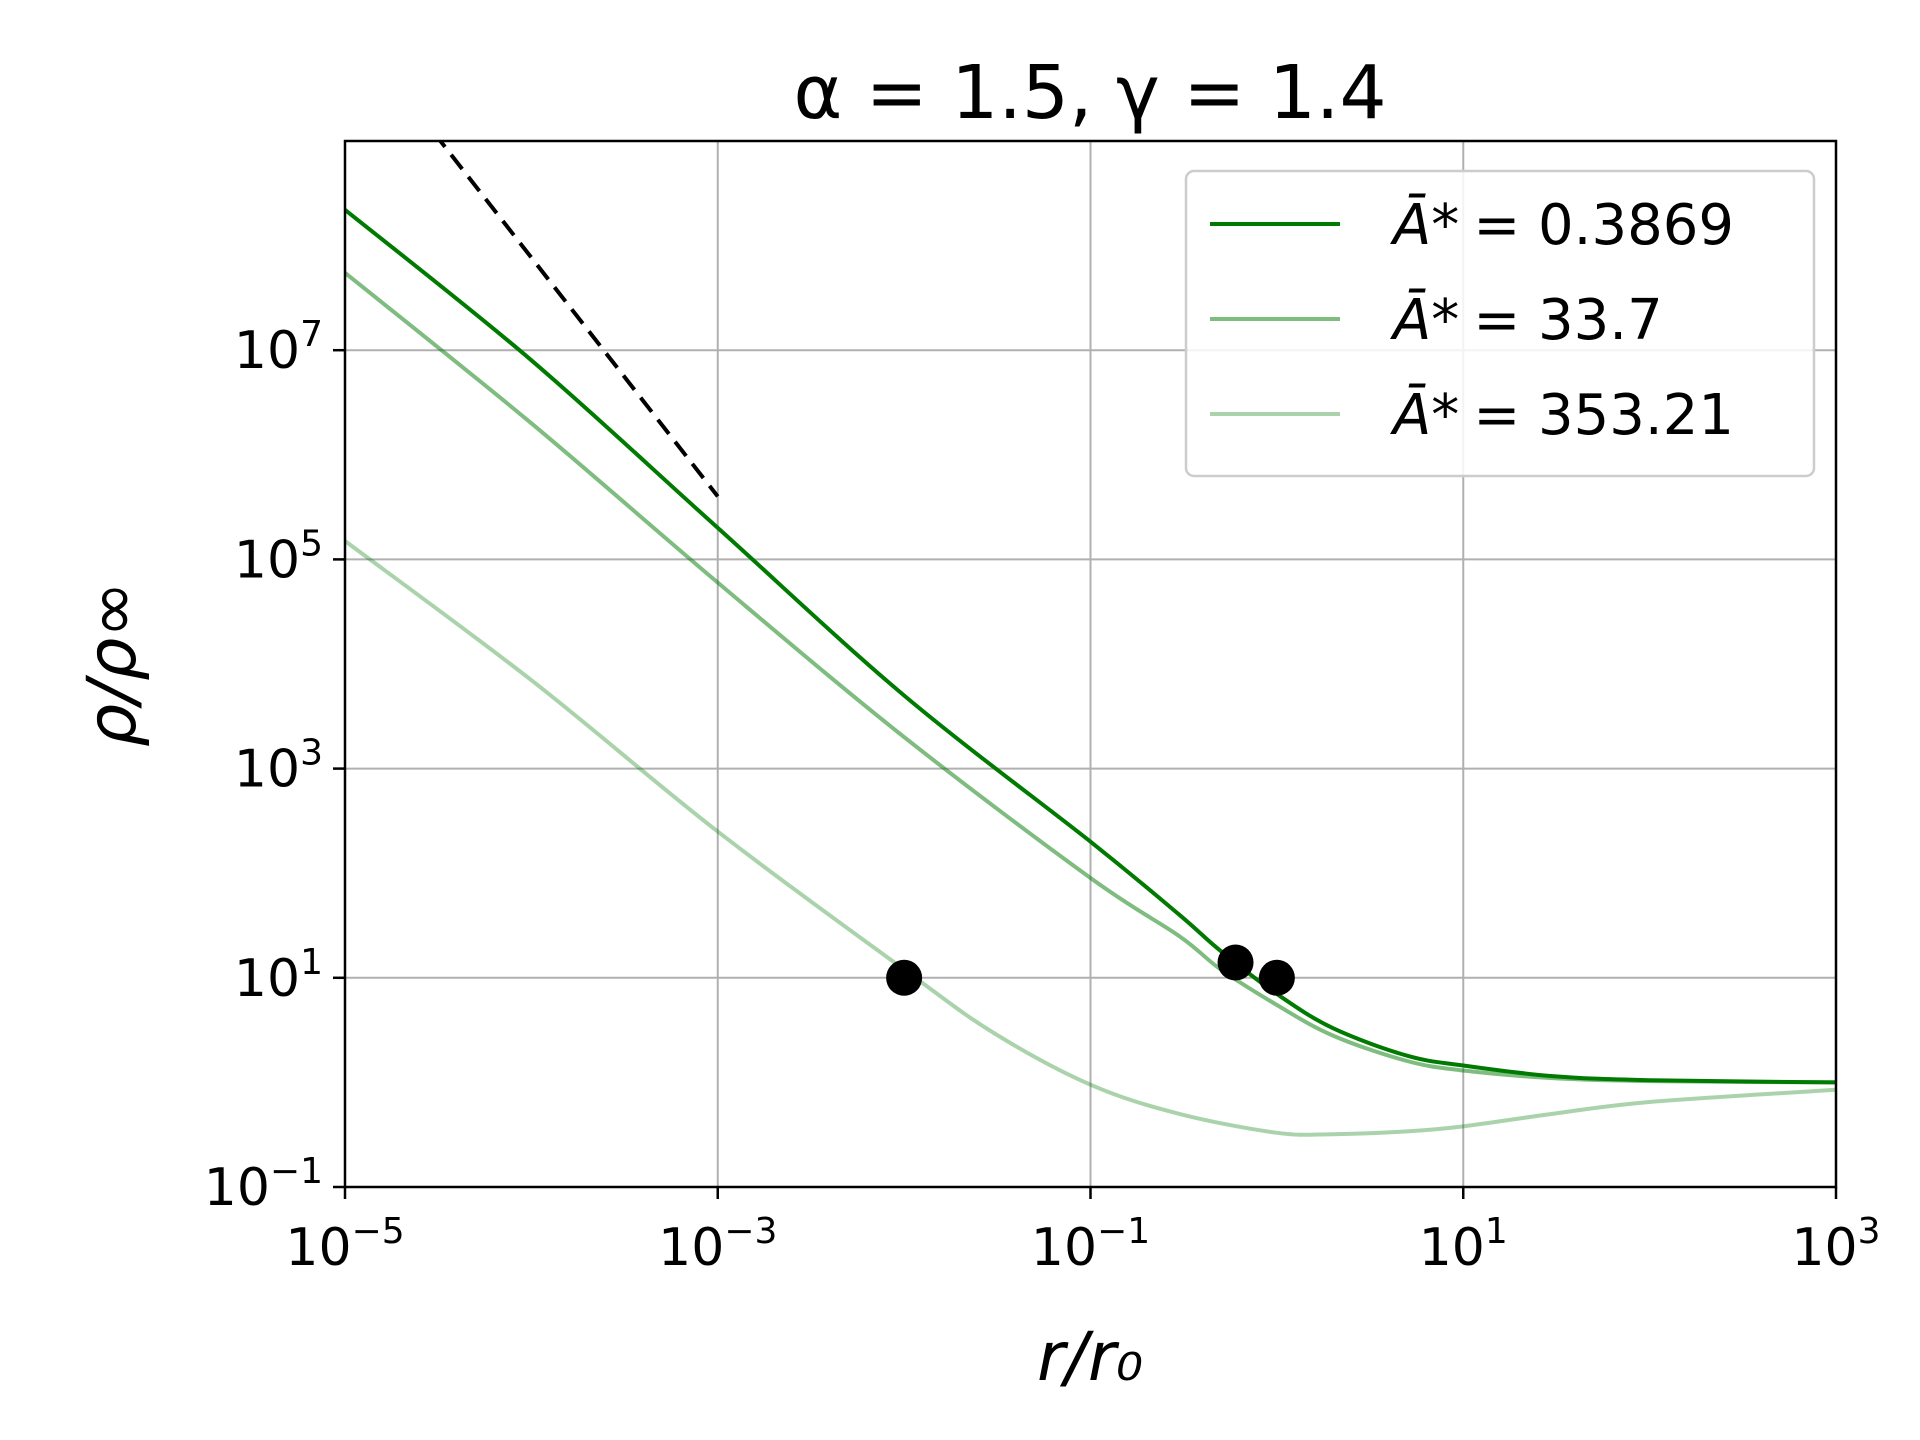 This screenshot has height=1440, width=1920. What do you see at coordinates (1835, 1244) in the screenshot?
I see `x-tick-label: 10³` at bounding box center [1835, 1244].